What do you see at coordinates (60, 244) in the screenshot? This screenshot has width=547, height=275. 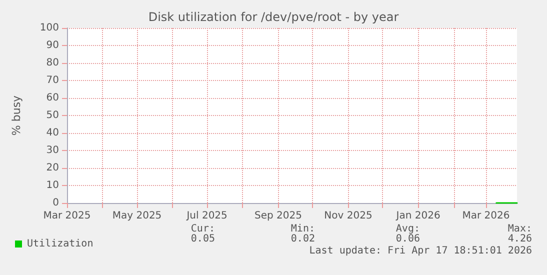 I see `legend-label: Utilization` at bounding box center [60, 244].